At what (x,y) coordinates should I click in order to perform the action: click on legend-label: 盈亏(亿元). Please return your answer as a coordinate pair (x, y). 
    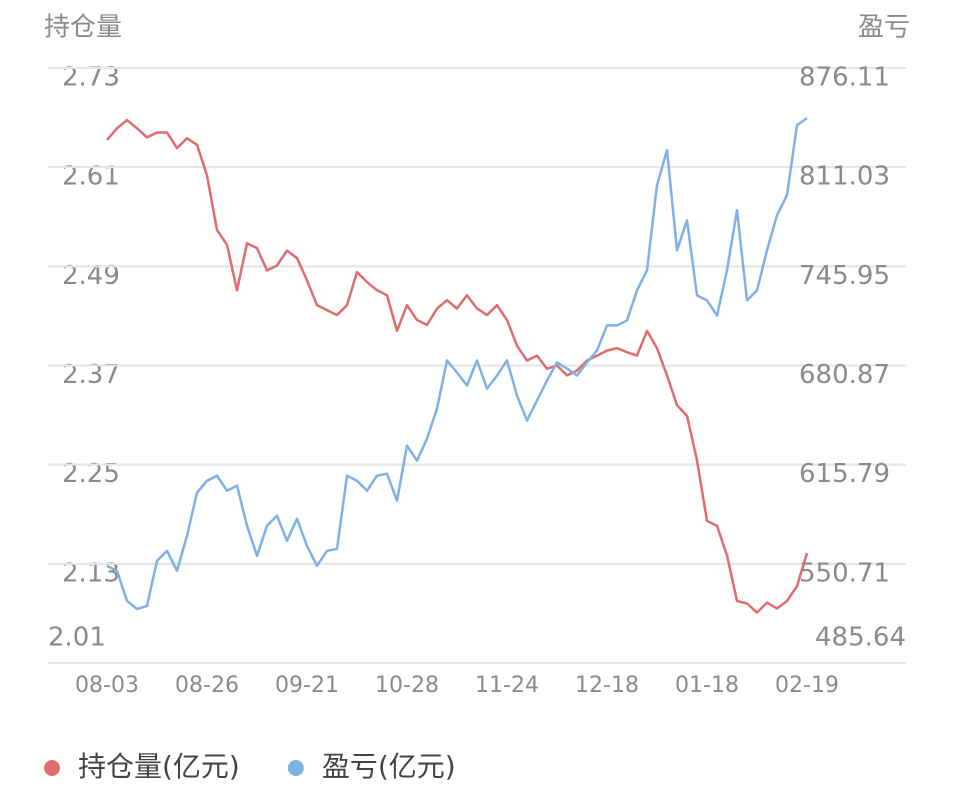
    Looking at the image, I should click on (389, 766).